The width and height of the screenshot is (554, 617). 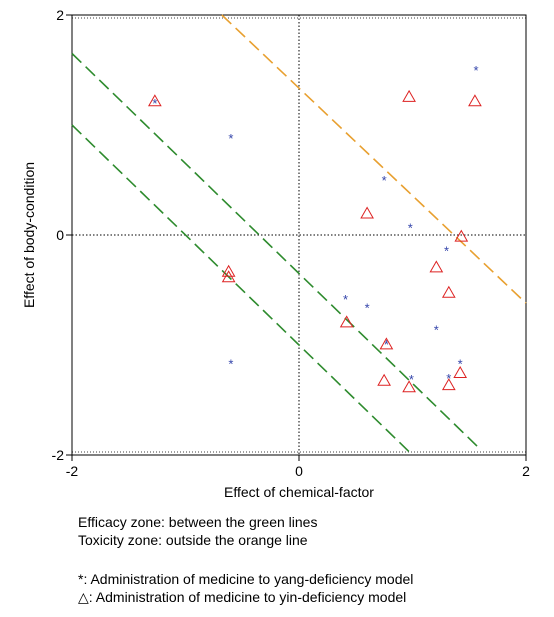 What do you see at coordinates (72, 471) in the screenshot?
I see `x-tick-label: -2` at bounding box center [72, 471].